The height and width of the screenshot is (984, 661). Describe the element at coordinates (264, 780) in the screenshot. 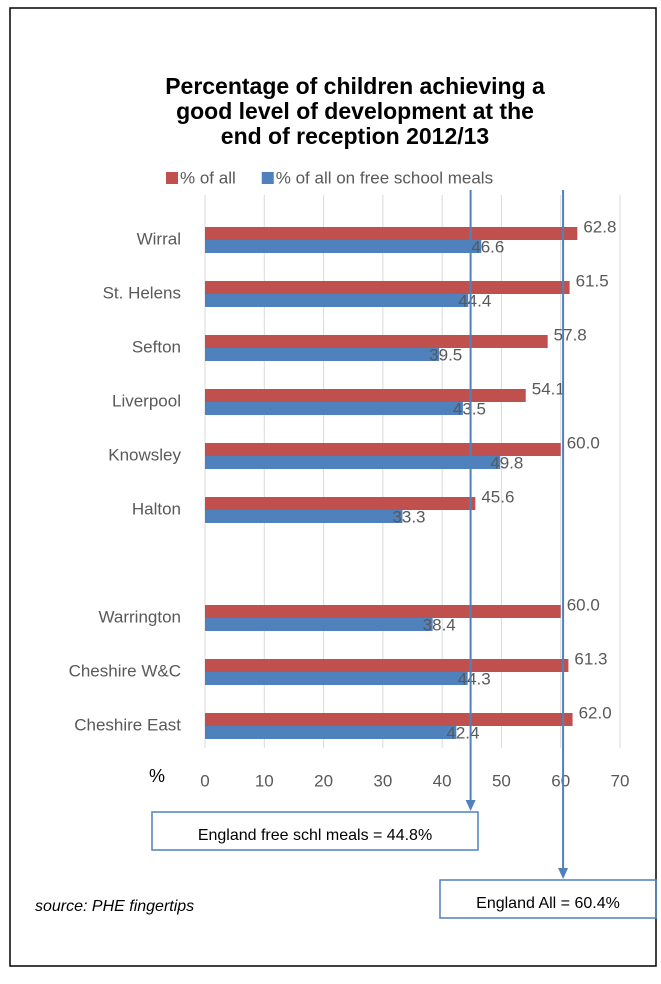

I see `x-tick-label: 10` at that location.